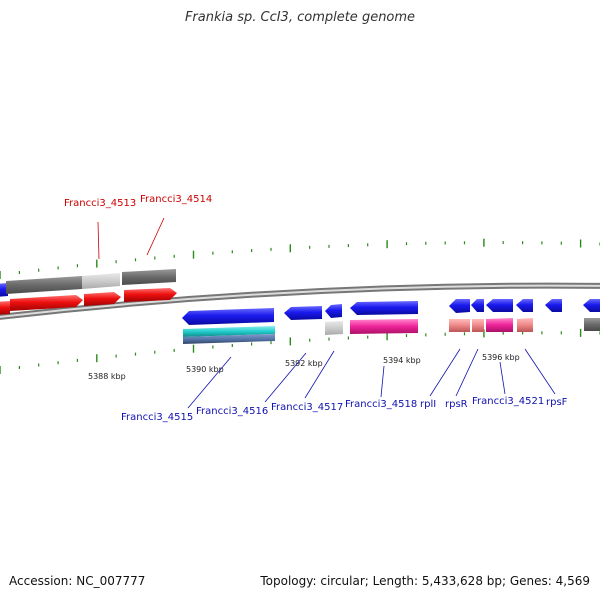 The width and height of the screenshot is (600, 600). I want to click on gene-francci3-4518-magenta, so click(384, 326).